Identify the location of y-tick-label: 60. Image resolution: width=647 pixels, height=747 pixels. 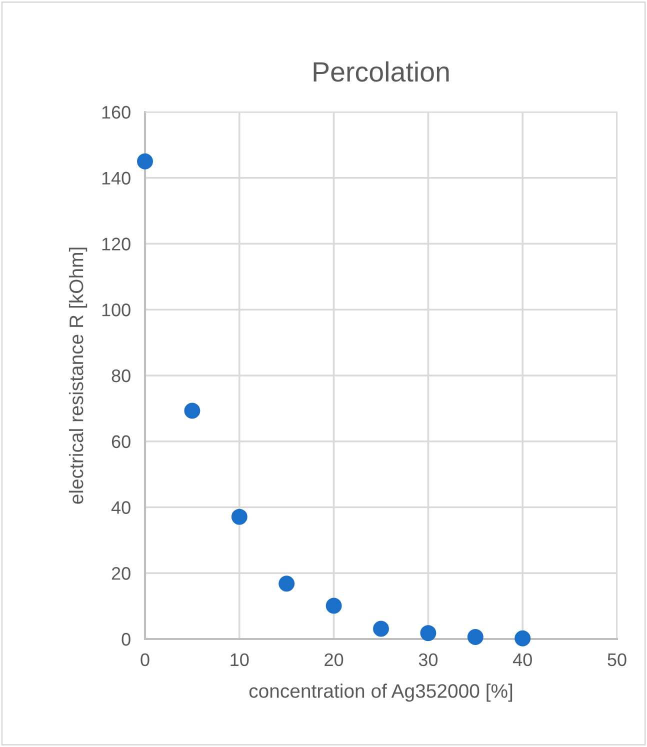
(121, 441).